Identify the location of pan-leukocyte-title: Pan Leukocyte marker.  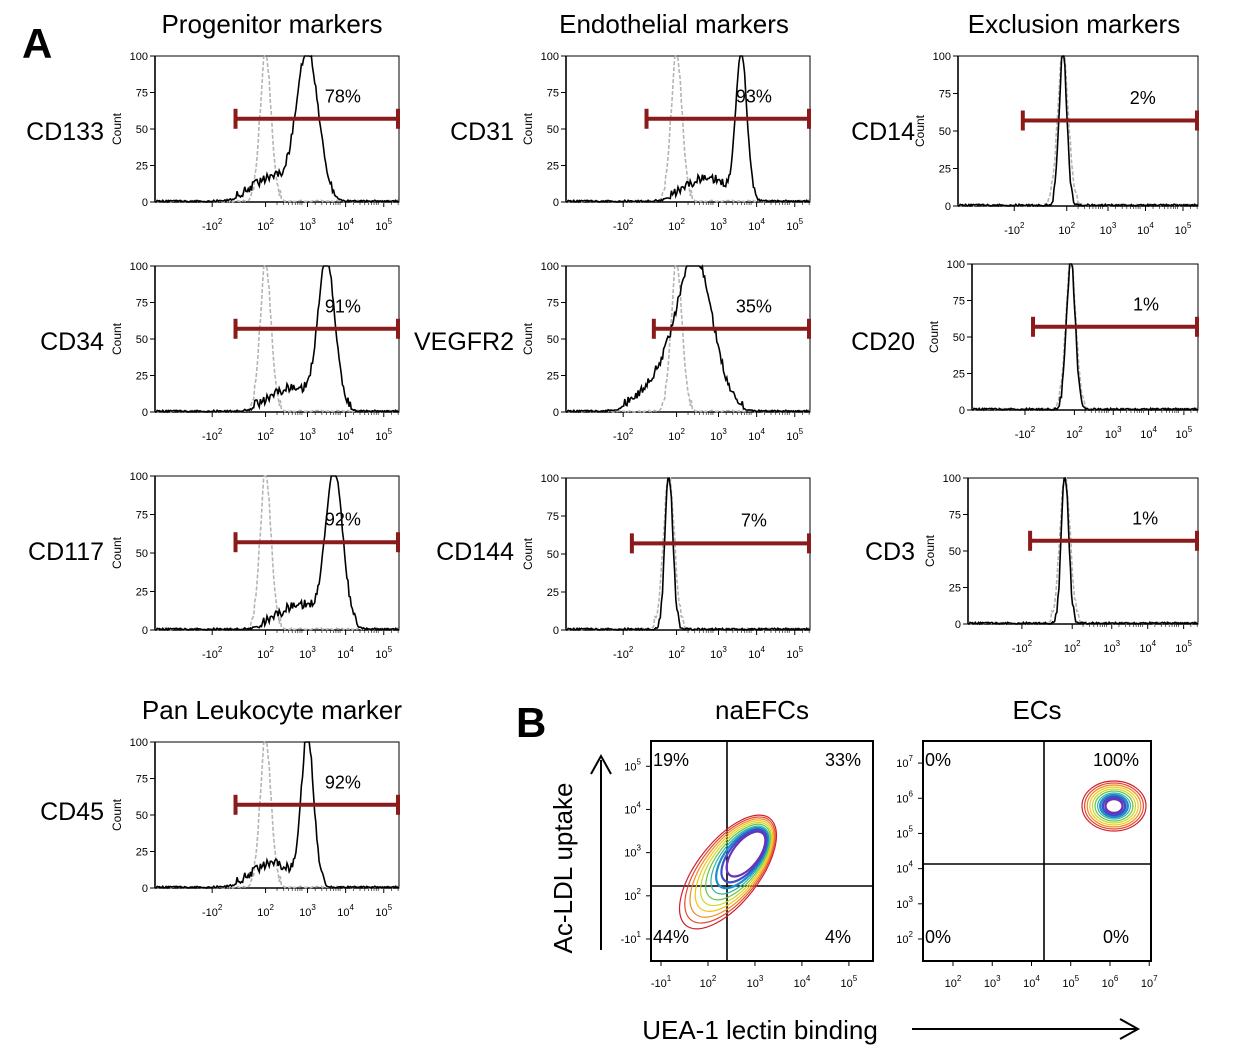
(272, 710).